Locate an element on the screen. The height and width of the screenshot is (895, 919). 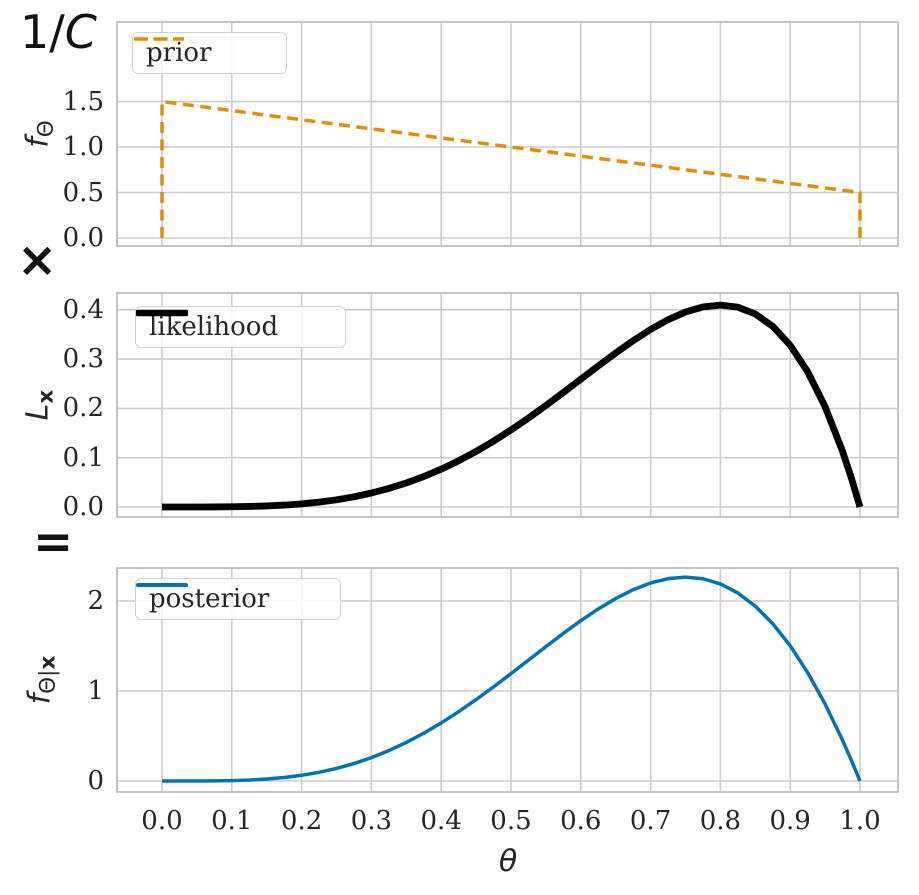
likelihood-line-sample is located at coordinates (162, 313).